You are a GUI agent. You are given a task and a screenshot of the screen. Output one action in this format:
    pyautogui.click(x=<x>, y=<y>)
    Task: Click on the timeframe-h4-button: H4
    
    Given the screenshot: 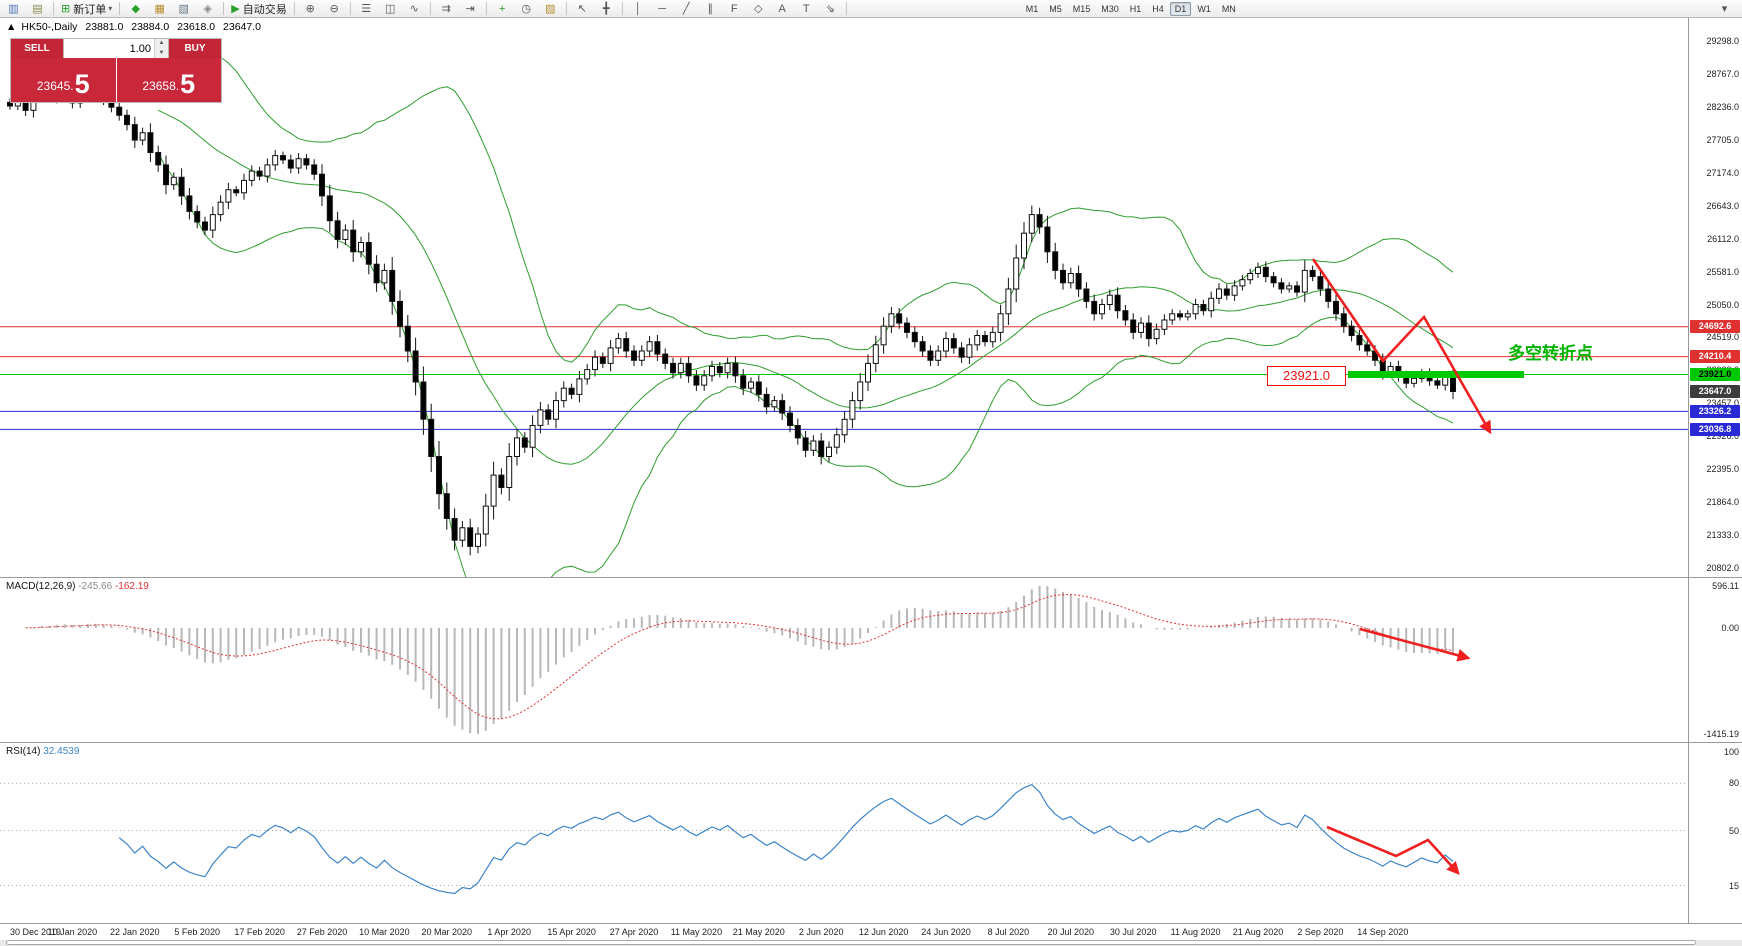 What is the action you would take?
    pyautogui.click(x=1158, y=8)
    